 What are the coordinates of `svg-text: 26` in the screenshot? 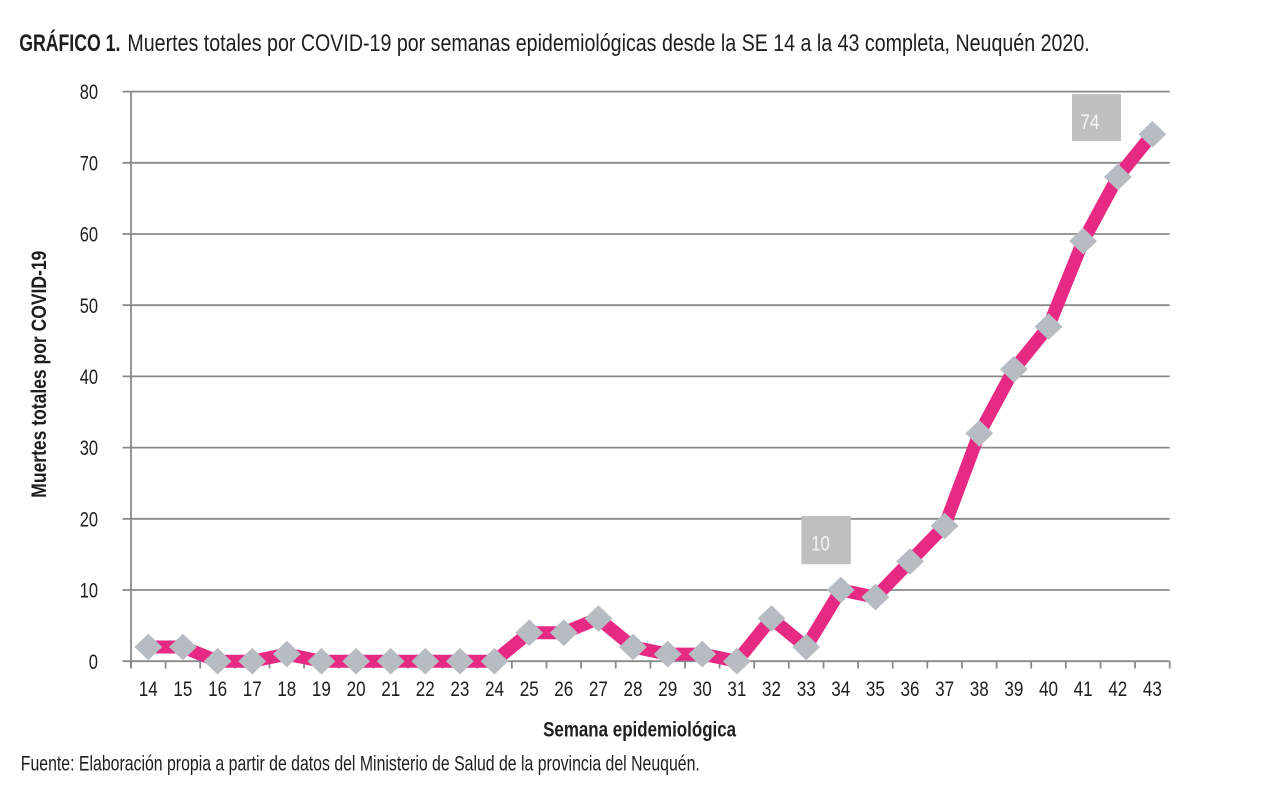 It's located at (563, 689).